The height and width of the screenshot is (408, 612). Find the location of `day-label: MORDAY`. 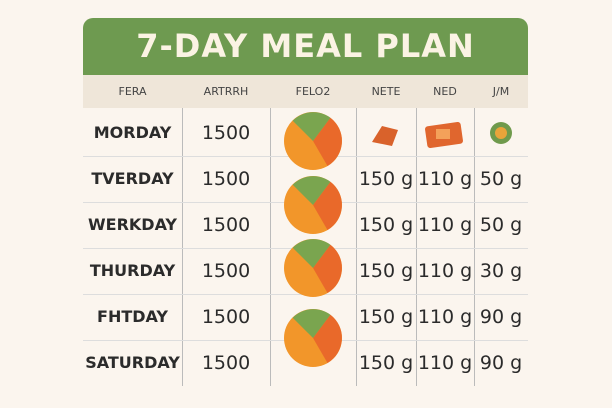

day-label: MORDAY is located at coordinates (132, 132).